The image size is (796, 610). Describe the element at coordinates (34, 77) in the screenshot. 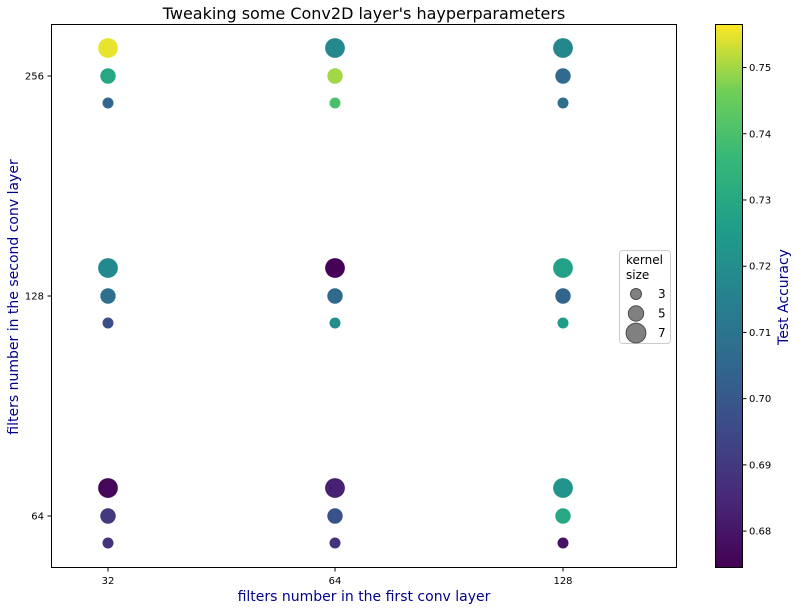

I see `y-tick-label: 256` at that location.